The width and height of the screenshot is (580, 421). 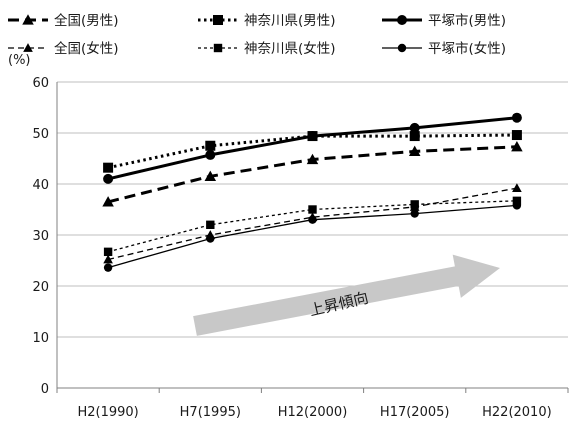 What do you see at coordinates (313, 412) in the screenshot?
I see `x-tick-label: H12(2000)` at bounding box center [313, 412].